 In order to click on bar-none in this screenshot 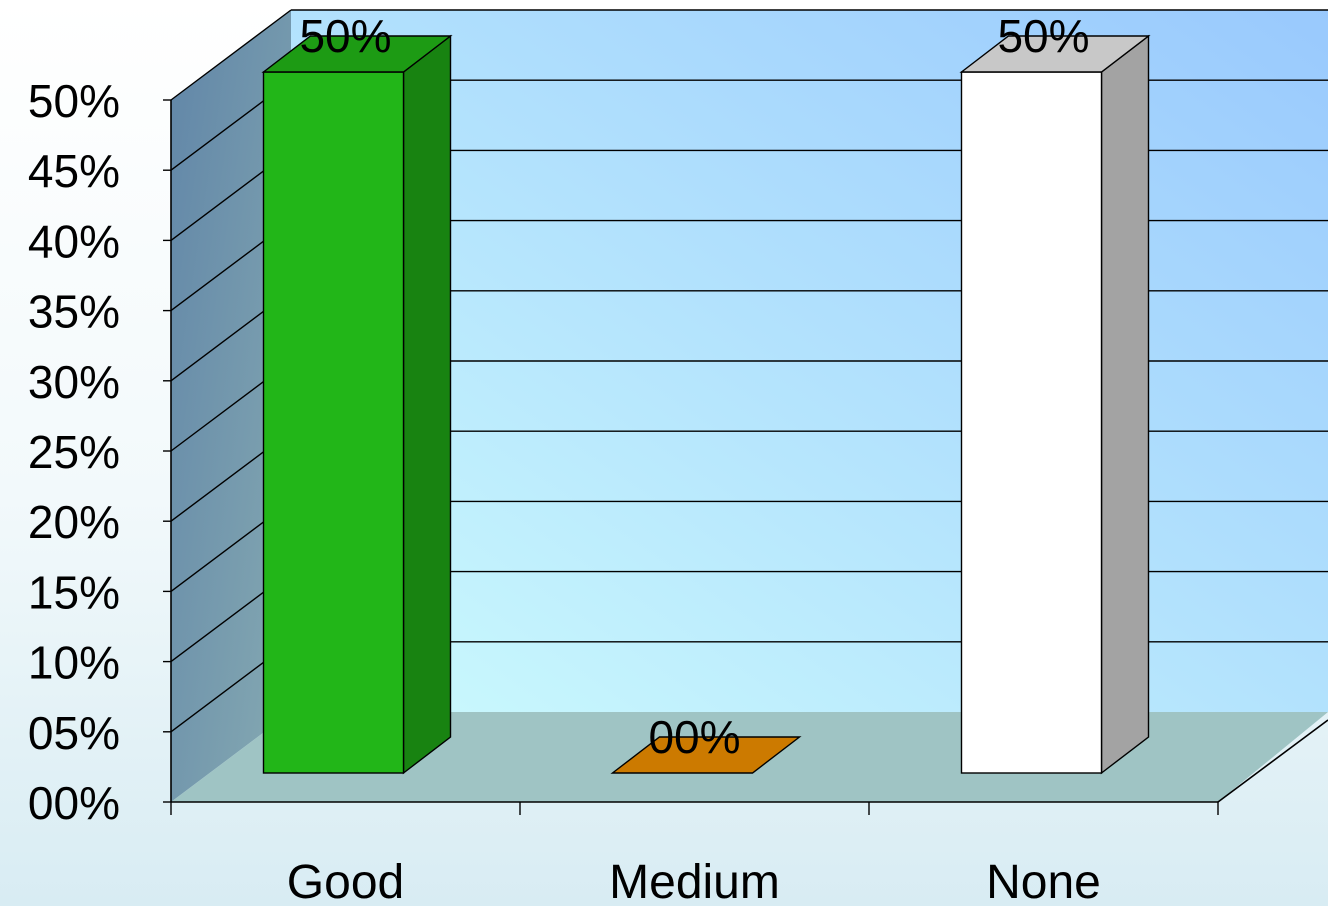, I will do `click(1055, 404)`.